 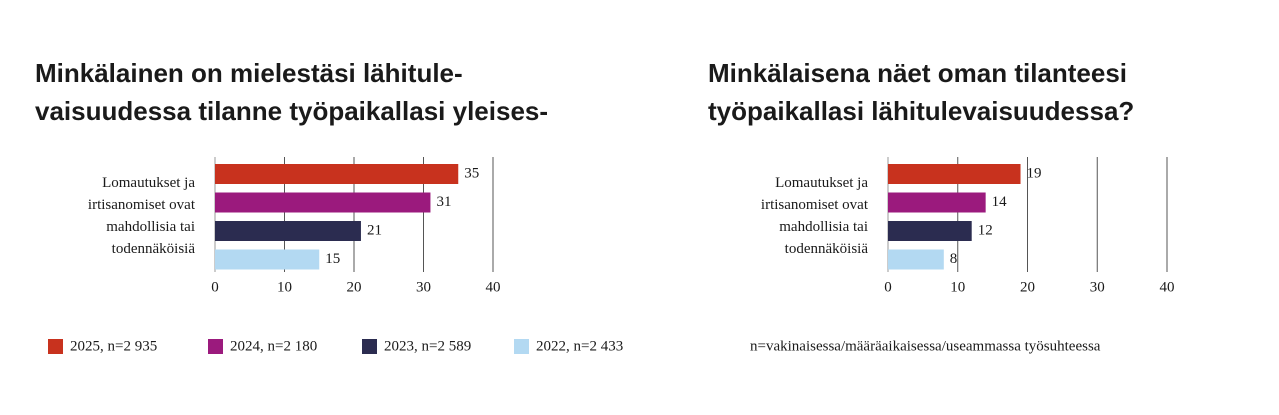 What do you see at coordinates (1000, 202) in the screenshot?
I see `value-label: 14` at bounding box center [1000, 202].